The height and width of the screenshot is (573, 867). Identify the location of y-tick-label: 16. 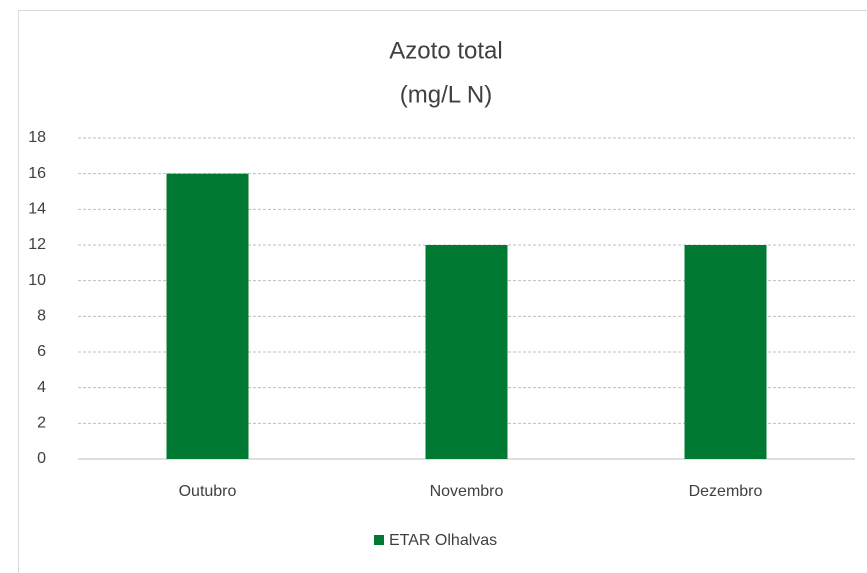
(37, 173).